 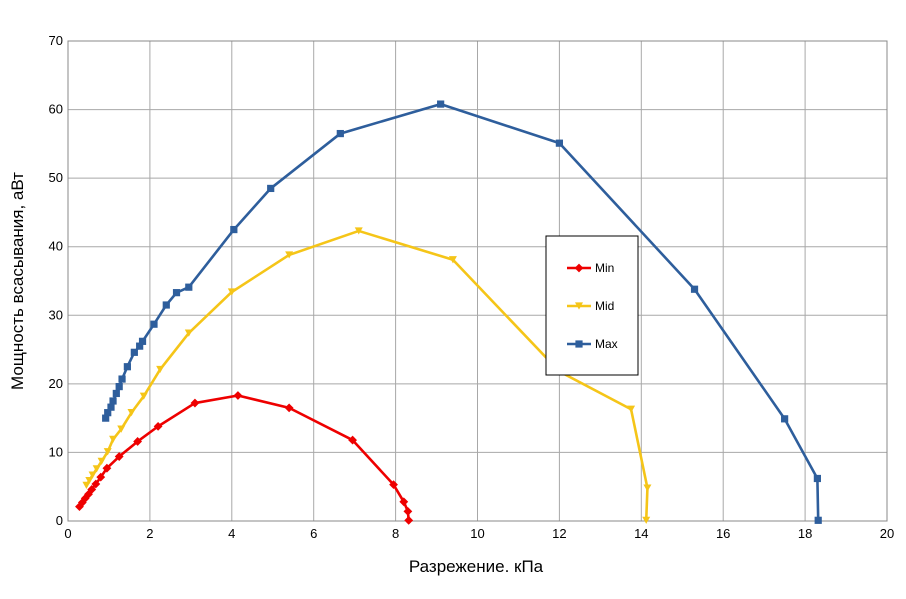 I want to click on x-tick-label: 4, so click(x=231, y=533).